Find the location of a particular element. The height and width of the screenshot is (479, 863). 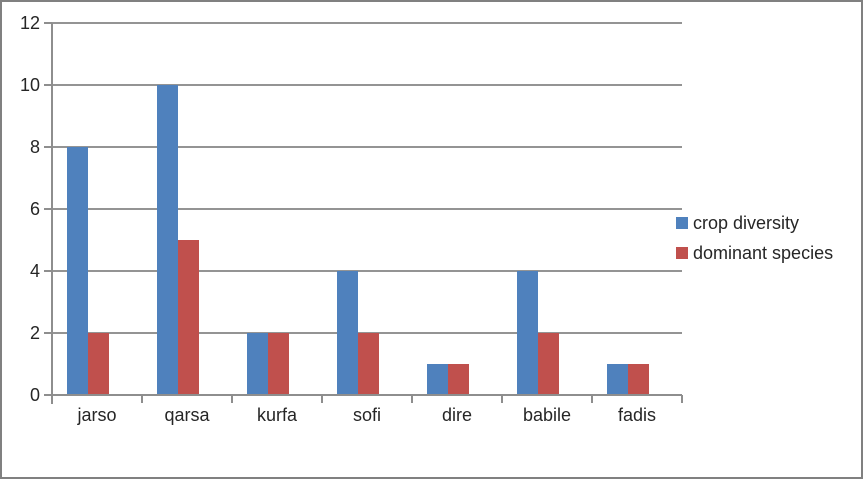

x-axis-label-babile: babile is located at coordinates (547, 415).